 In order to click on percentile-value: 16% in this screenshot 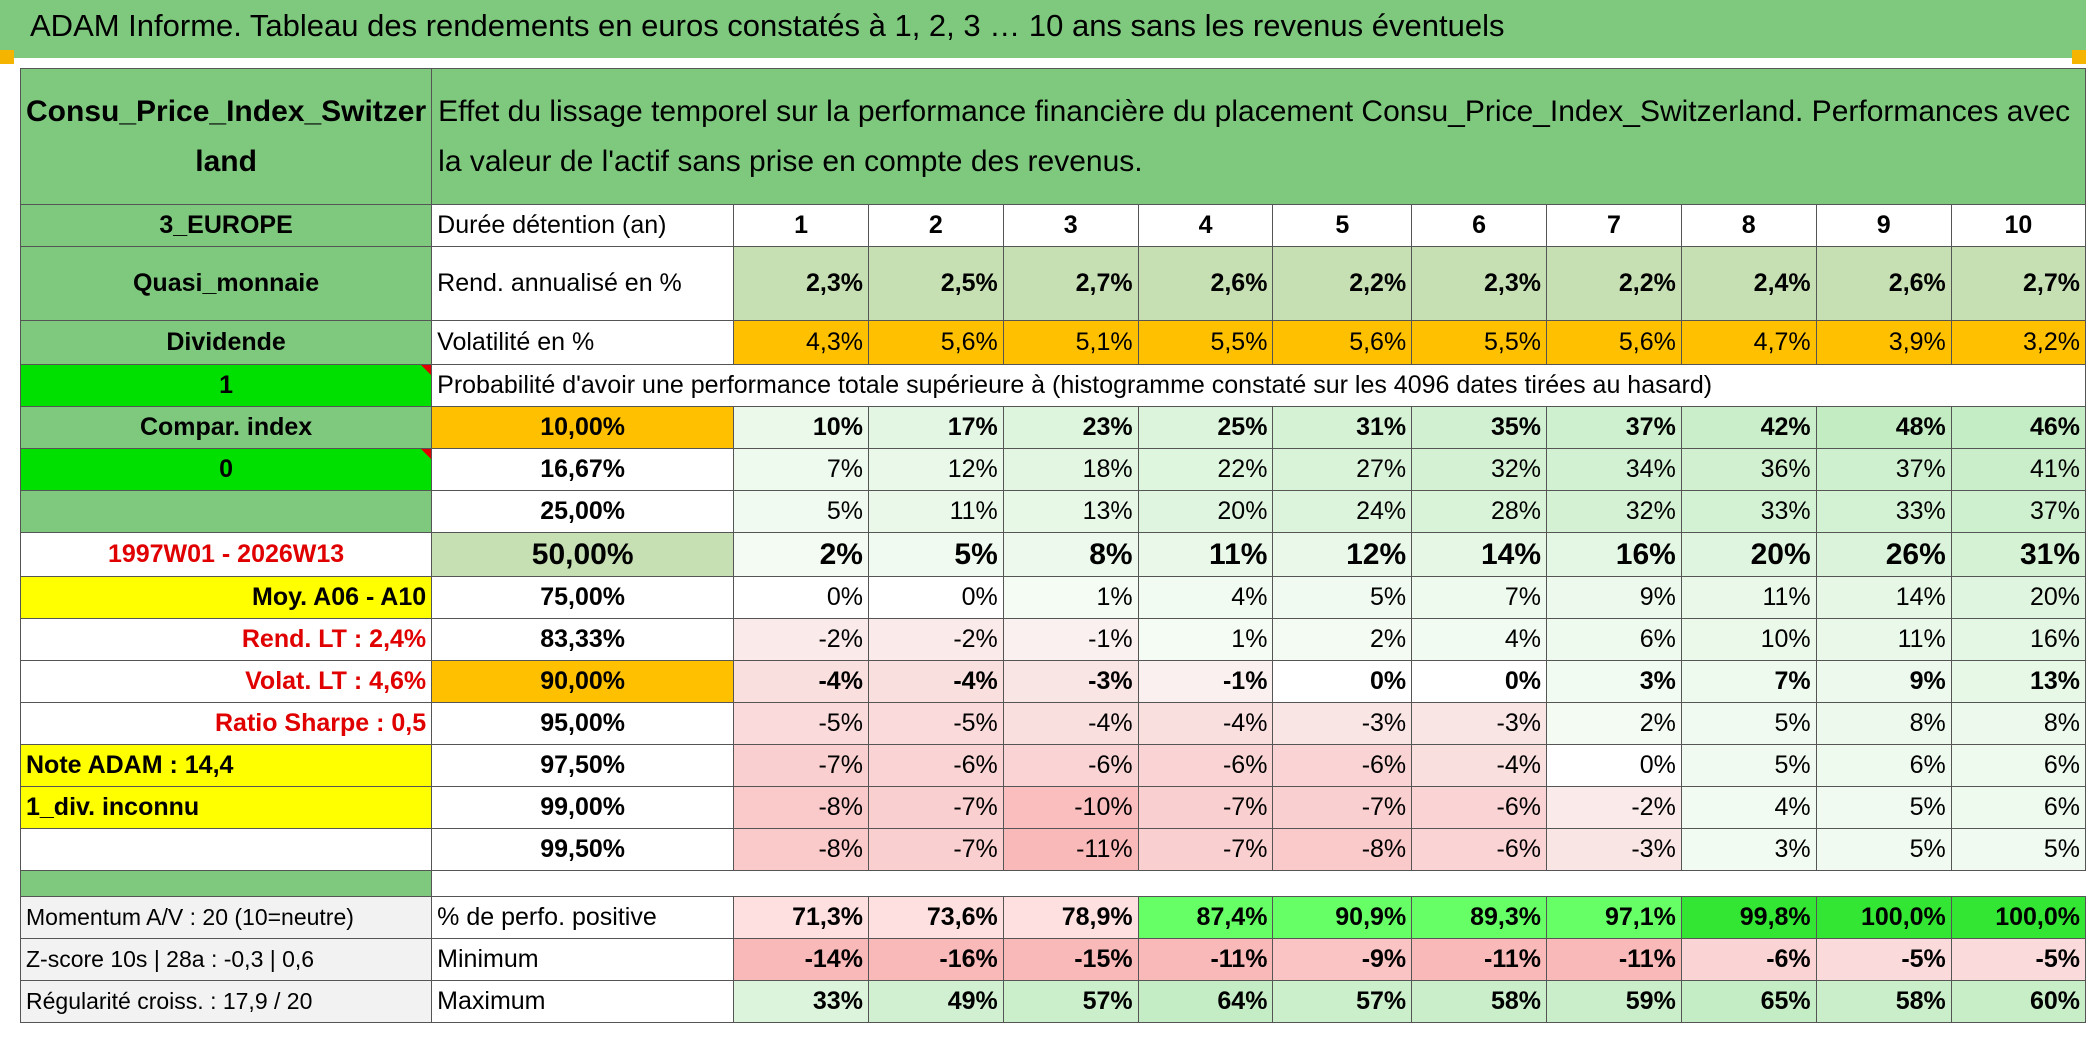, I will do `click(1614, 554)`.